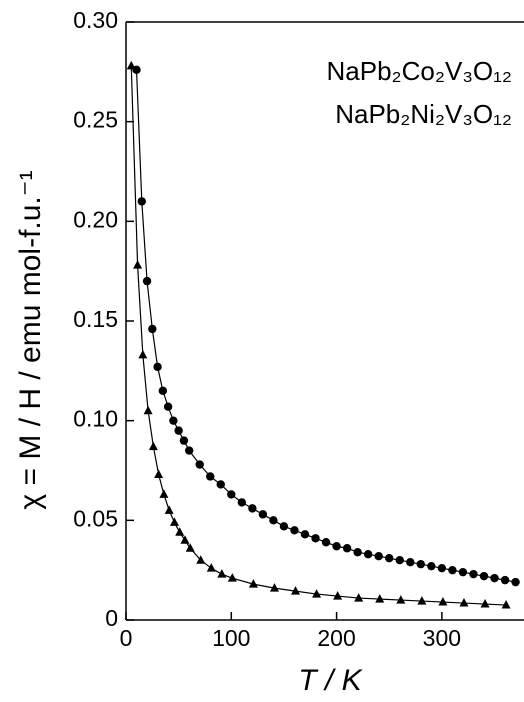 The width and height of the screenshot is (524, 702). Describe the element at coordinates (419, 71) in the screenshot. I see `legend-text: NaPb₂Co₂V₃O₁₂` at that location.